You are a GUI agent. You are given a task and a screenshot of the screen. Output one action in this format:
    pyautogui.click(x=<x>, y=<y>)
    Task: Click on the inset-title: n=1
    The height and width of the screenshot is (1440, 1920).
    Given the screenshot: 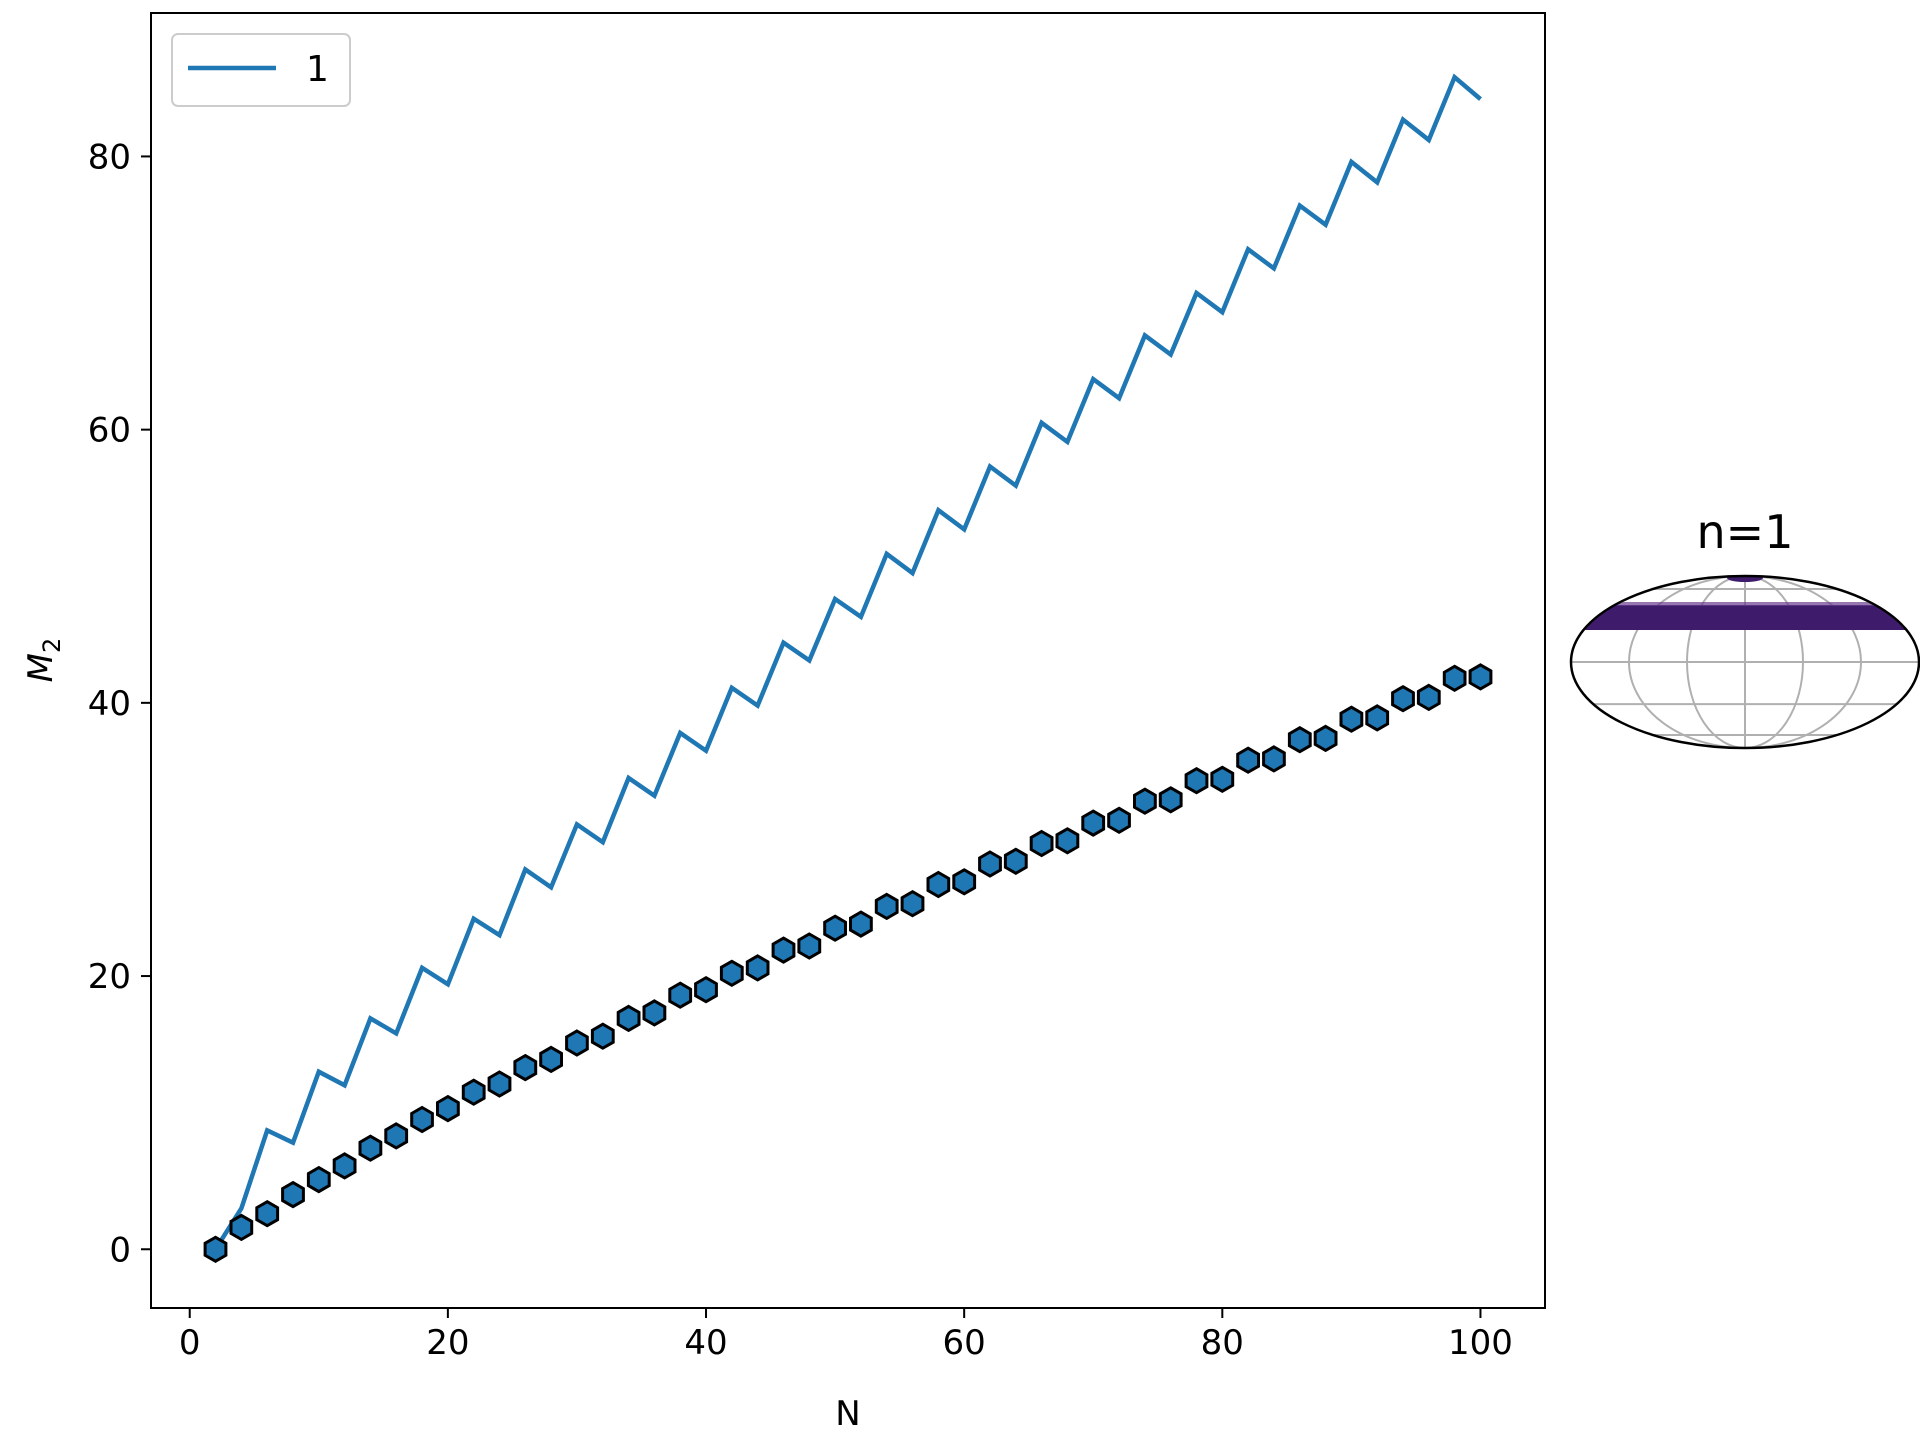 What is the action you would take?
    pyautogui.click(x=1745, y=532)
    